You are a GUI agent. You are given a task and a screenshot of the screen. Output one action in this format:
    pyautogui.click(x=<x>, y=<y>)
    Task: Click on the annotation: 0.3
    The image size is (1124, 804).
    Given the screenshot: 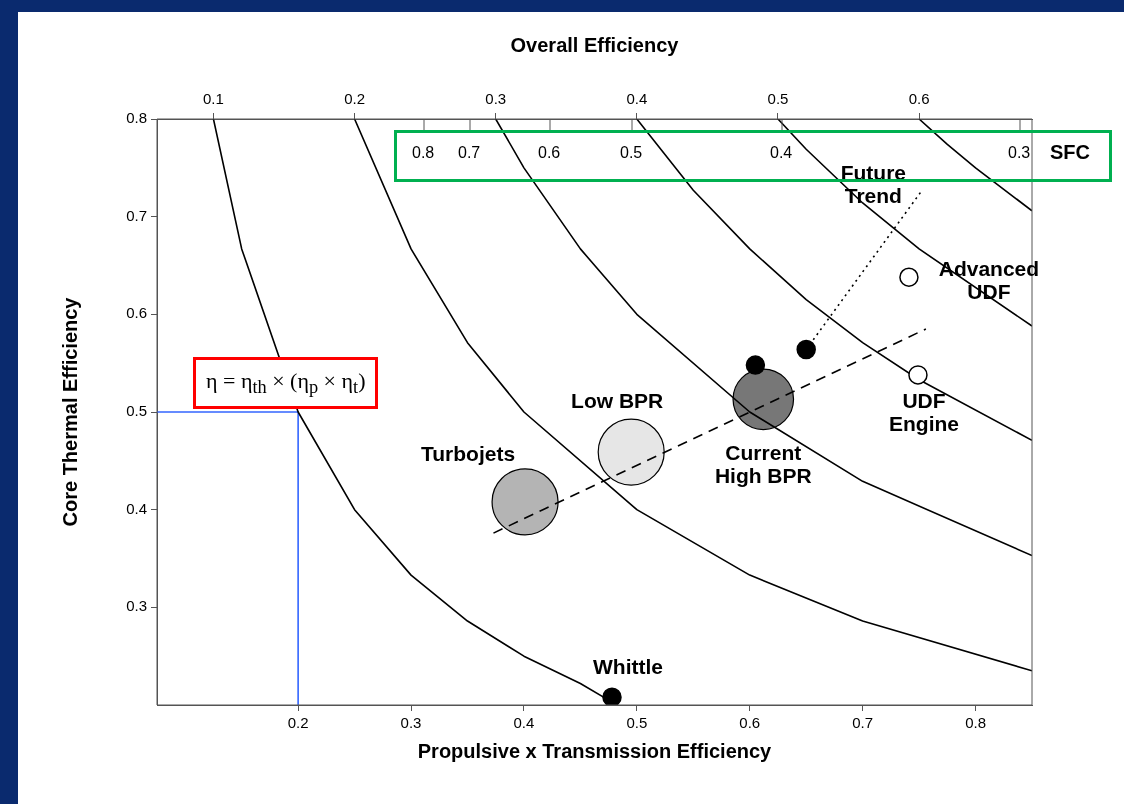 What is the action you would take?
    pyautogui.click(x=1019, y=153)
    